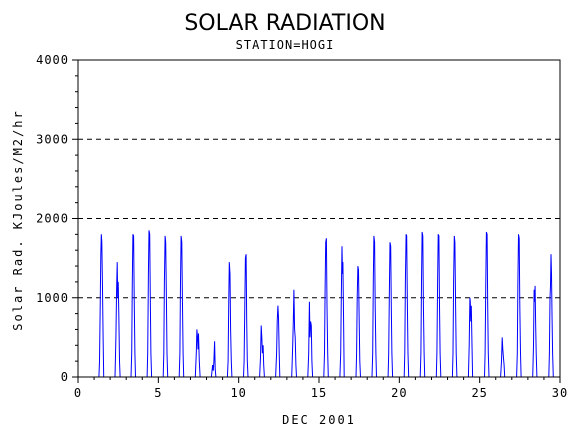 The width and height of the screenshot is (570, 430). Describe the element at coordinates (52, 298) in the screenshot. I see `y-tick-label-1000: 1000` at that location.